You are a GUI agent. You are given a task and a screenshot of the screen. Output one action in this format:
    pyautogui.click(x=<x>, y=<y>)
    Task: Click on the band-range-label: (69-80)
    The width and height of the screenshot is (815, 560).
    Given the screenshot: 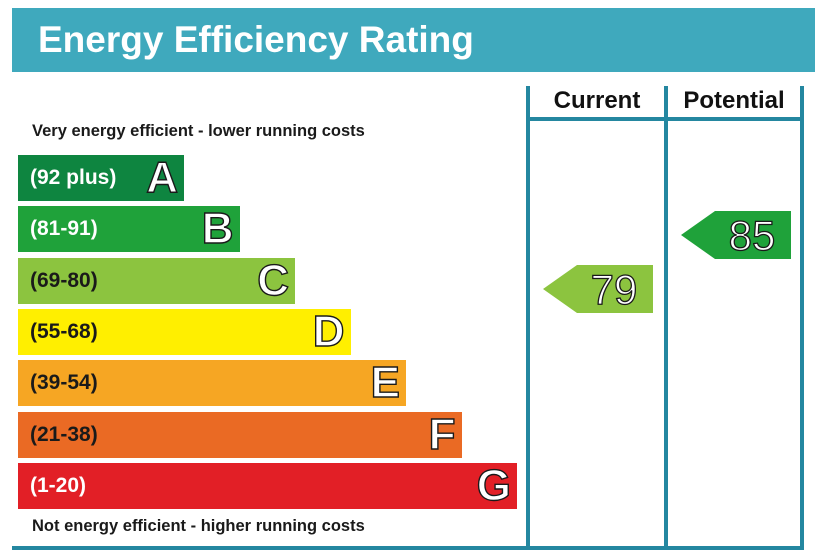 What is the action you would take?
    pyautogui.click(x=64, y=280)
    